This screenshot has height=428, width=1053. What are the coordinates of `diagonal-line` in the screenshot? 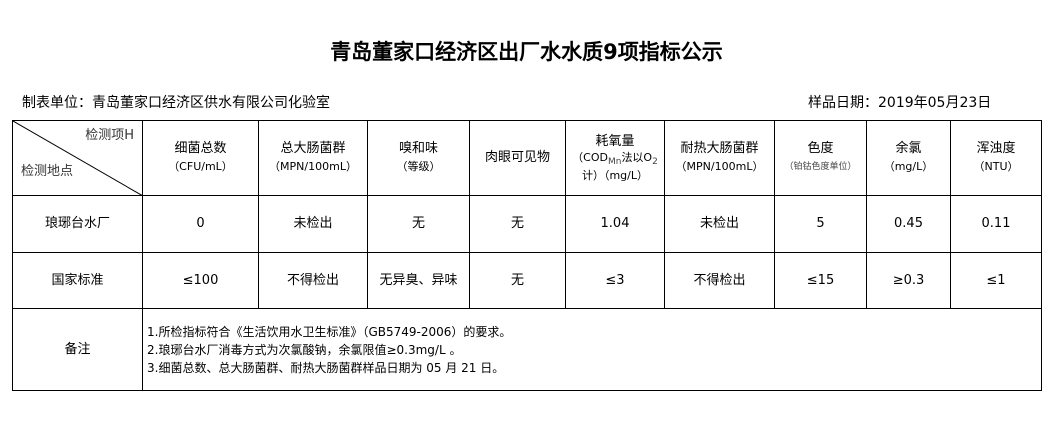 It's located at (78, 158).